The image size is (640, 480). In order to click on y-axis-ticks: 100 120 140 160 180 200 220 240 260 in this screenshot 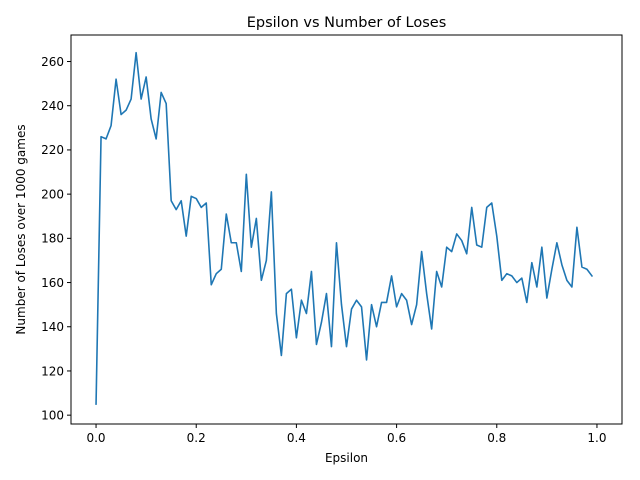, I will do `click(56, 238)`.